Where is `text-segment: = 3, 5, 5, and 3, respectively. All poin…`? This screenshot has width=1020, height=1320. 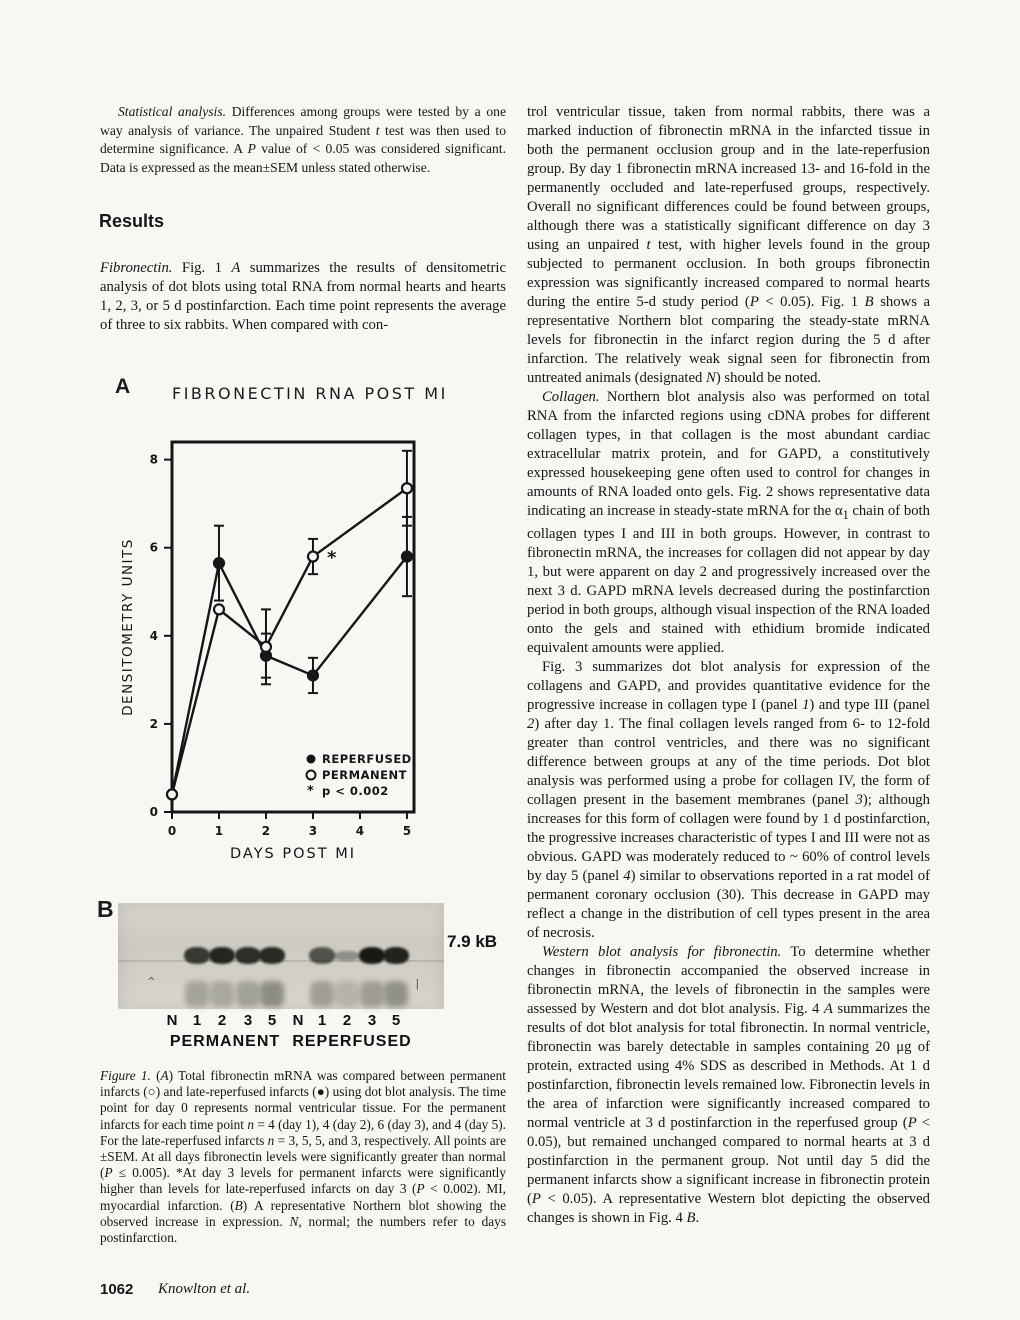 text-segment: = 3, 5, 5, and 3, respectively. All poin… is located at coordinates (303, 1156).